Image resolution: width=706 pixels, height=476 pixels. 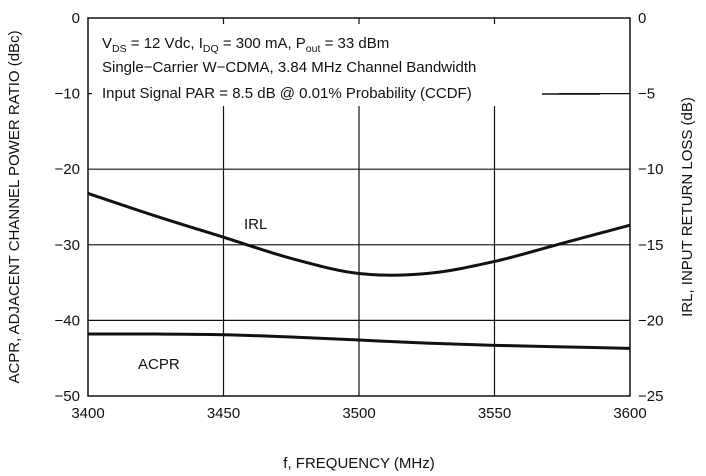 I want to click on irl-series-line, so click(x=359, y=234).